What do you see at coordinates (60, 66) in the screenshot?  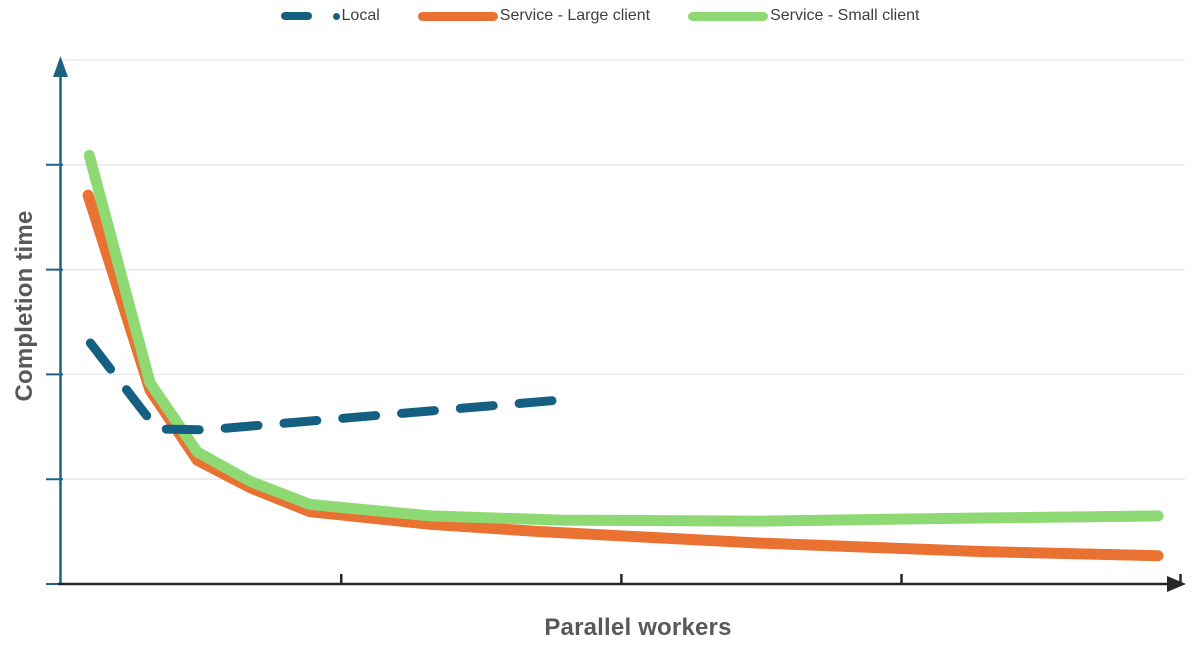 I see `y-axis-arrowhead-icon` at bounding box center [60, 66].